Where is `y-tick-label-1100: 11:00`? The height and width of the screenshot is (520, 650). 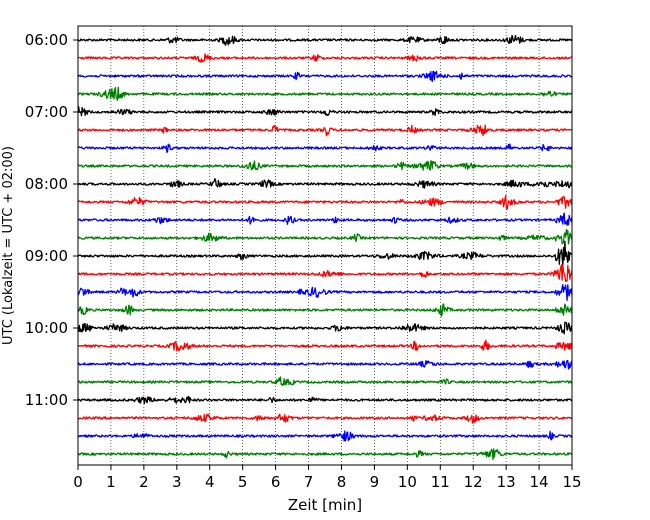
y-tick-label-1100: 11:00 is located at coordinates (46, 400).